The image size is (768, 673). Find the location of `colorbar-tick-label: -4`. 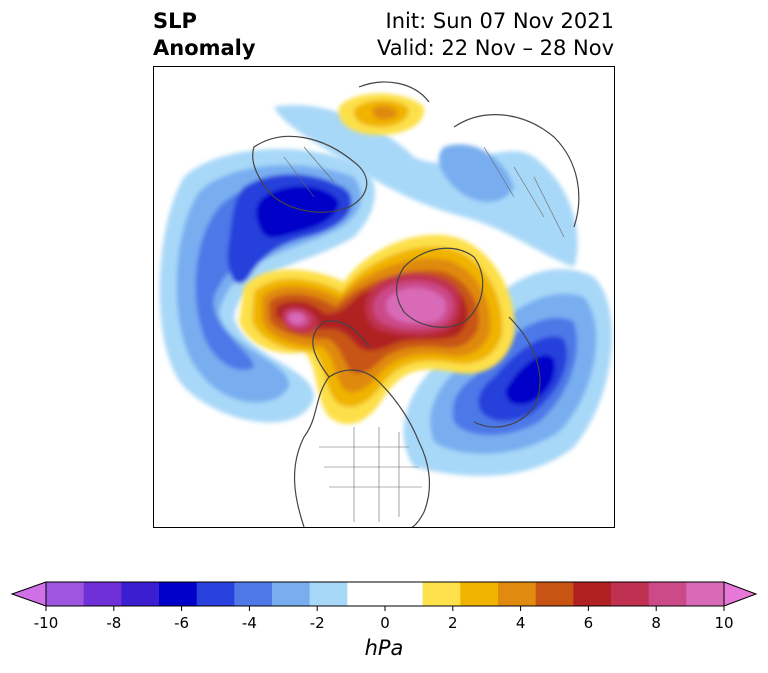

colorbar-tick-label: -4 is located at coordinates (249, 623).